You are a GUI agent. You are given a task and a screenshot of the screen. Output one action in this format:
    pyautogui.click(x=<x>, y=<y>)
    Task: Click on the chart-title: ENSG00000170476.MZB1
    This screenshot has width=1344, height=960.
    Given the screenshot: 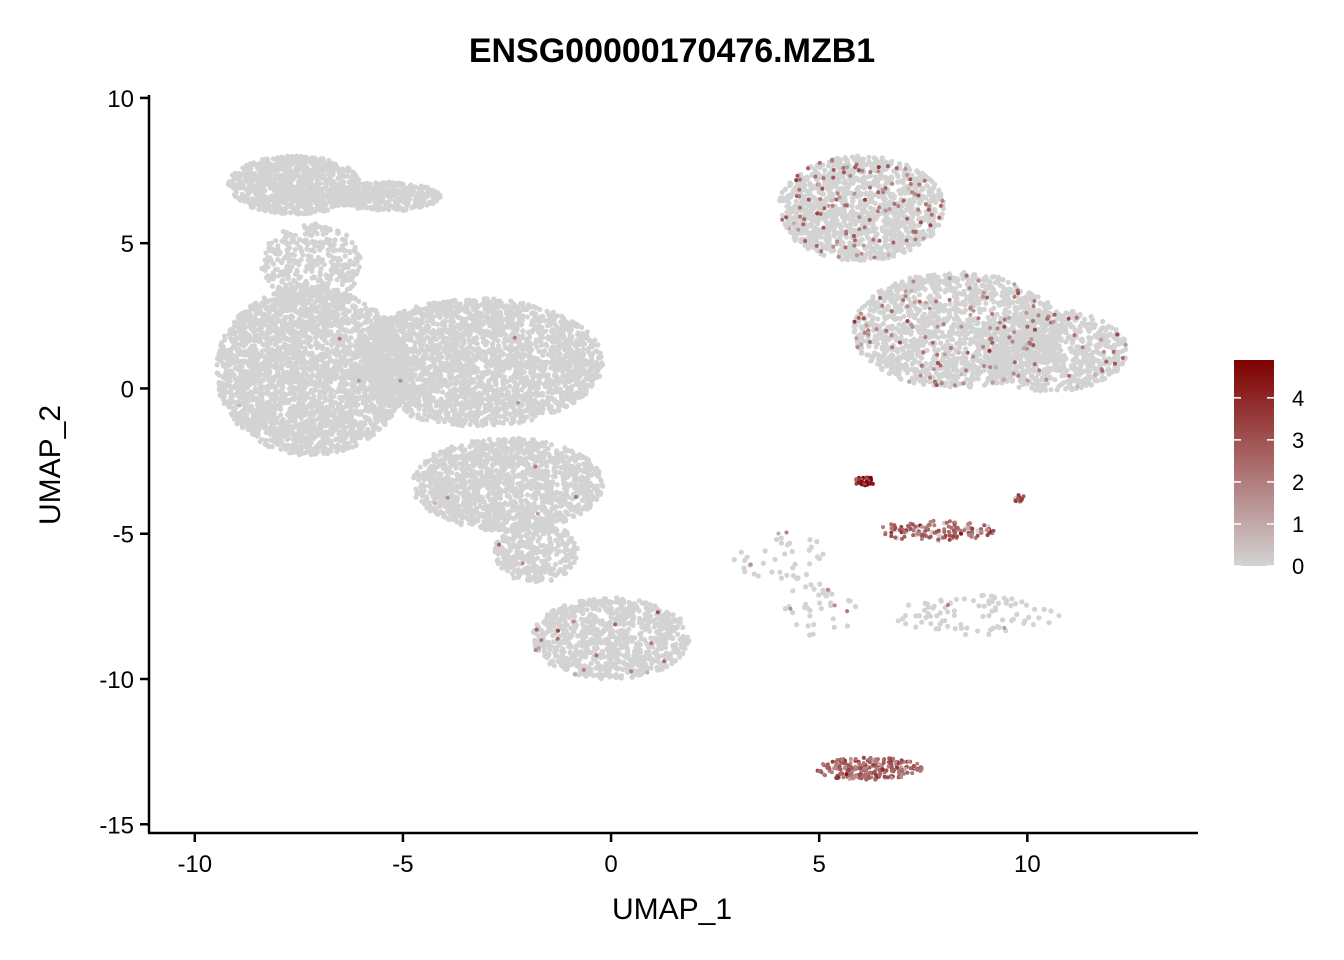 What is the action you would take?
    pyautogui.click(x=672, y=51)
    